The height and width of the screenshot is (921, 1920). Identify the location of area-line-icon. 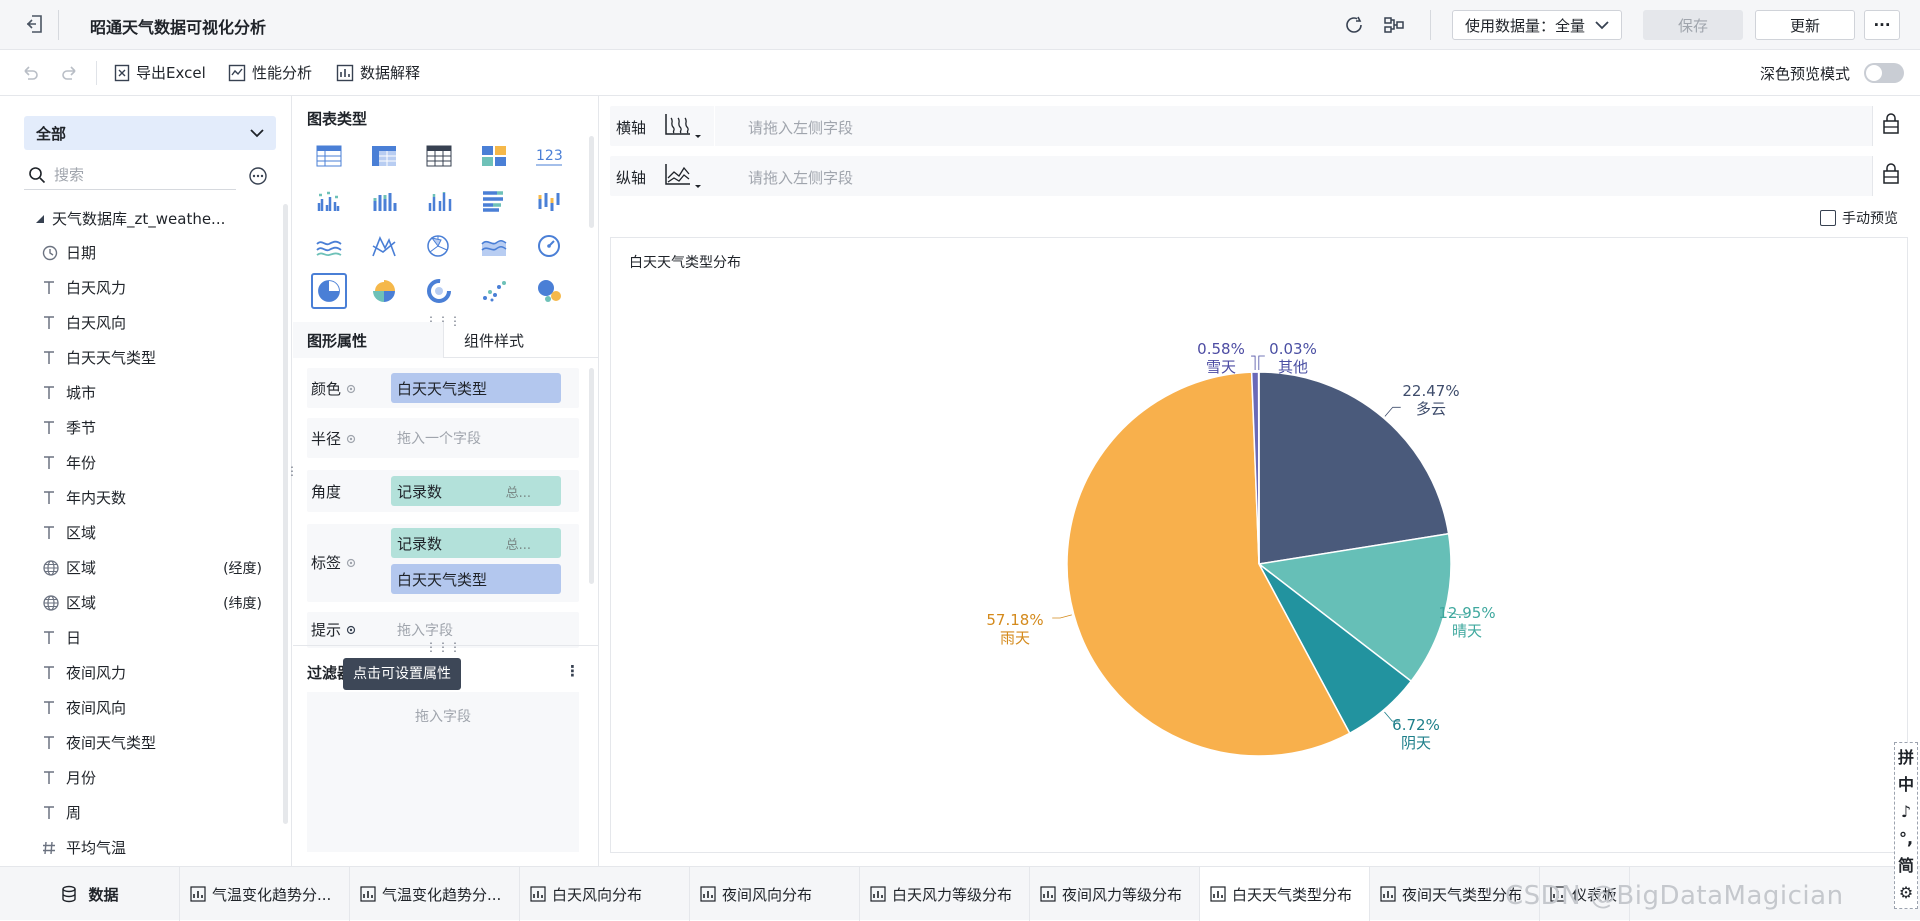
(329, 246).